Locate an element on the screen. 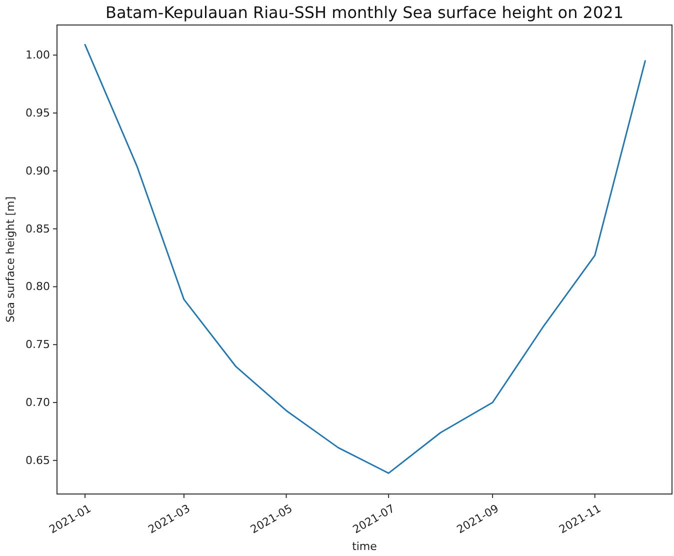 This screenshot has height=556, width=674. y-tick-label: 0.95 is located at coordinates (38, 113).